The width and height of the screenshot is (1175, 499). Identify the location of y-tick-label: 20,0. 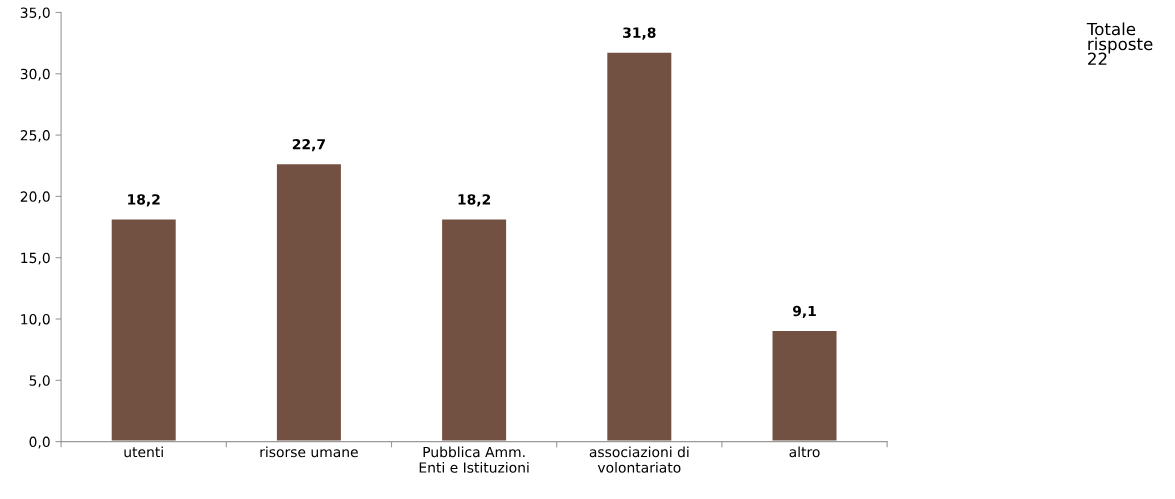
(35, 197).